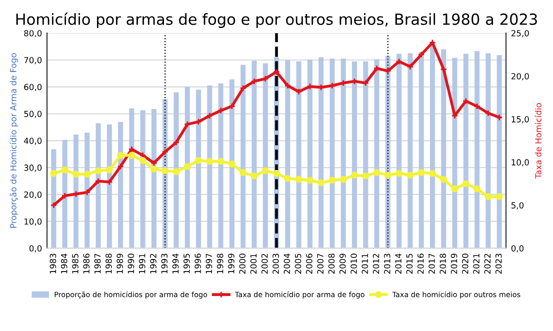  What do you see at coordinates (443, 264) in the screenshot?
I see `x-tick-label: 2018` at bounding box center [443, 264].